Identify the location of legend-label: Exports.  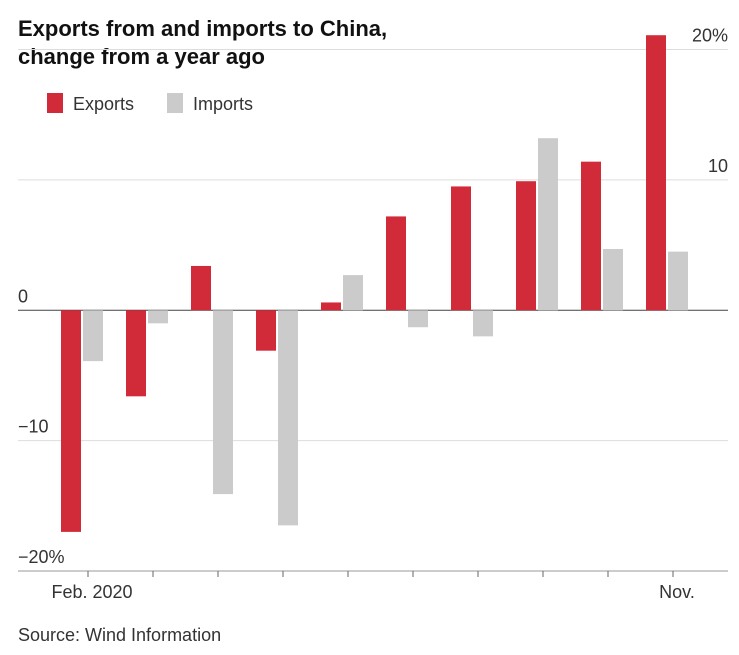
(103, 104).